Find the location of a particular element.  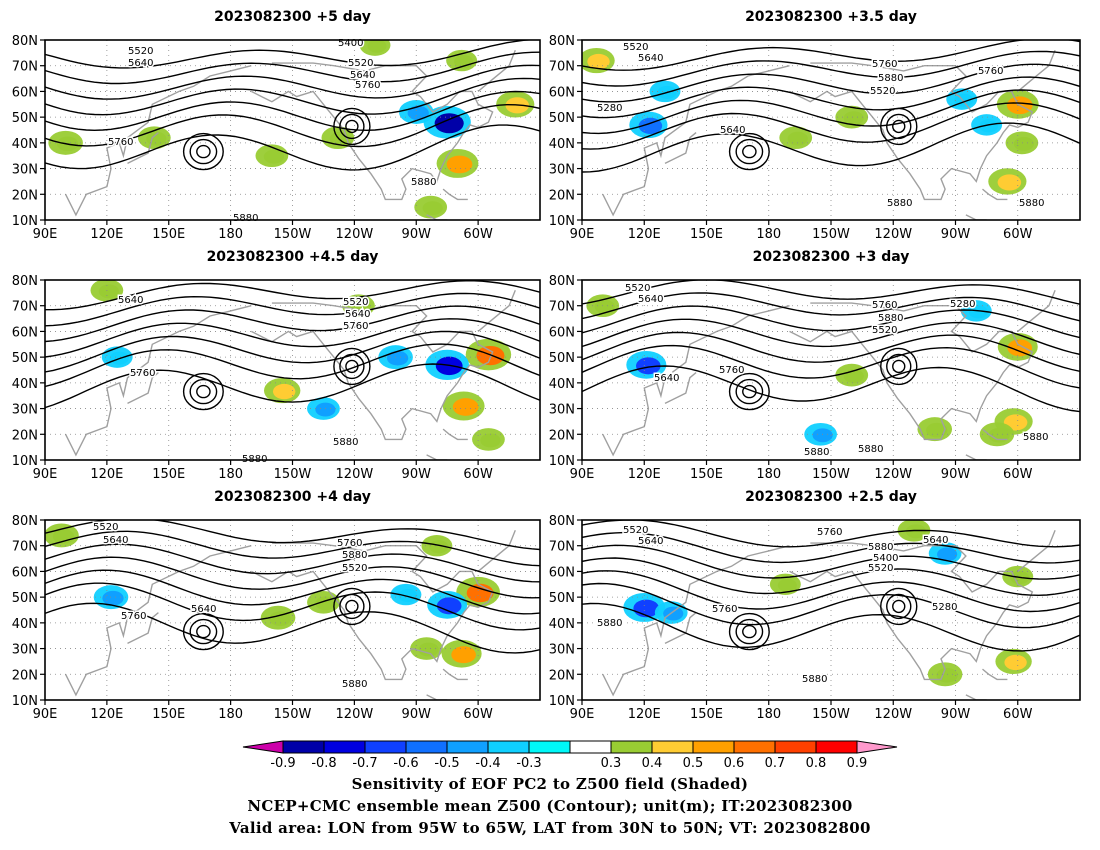

panel-title: 2023082300 +3 day is located at coordinates (831, 257).